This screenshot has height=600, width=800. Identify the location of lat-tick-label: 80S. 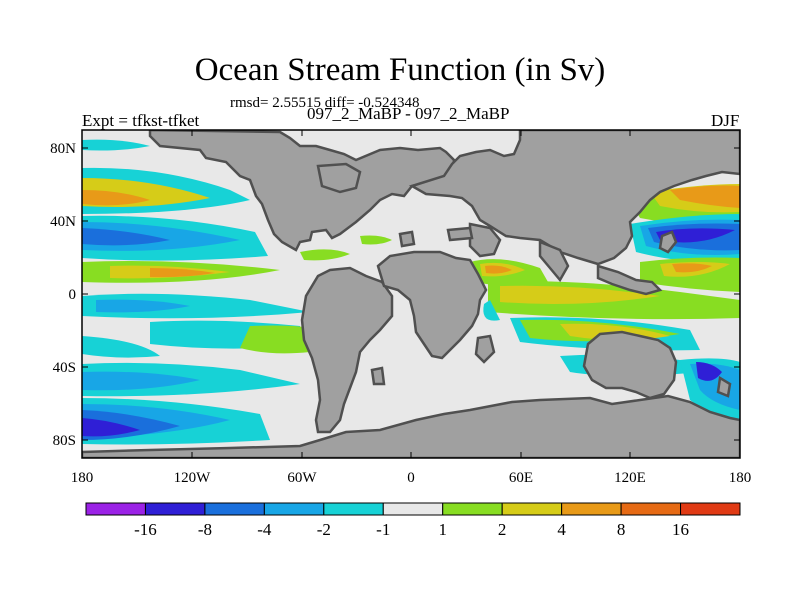
(64, 441).